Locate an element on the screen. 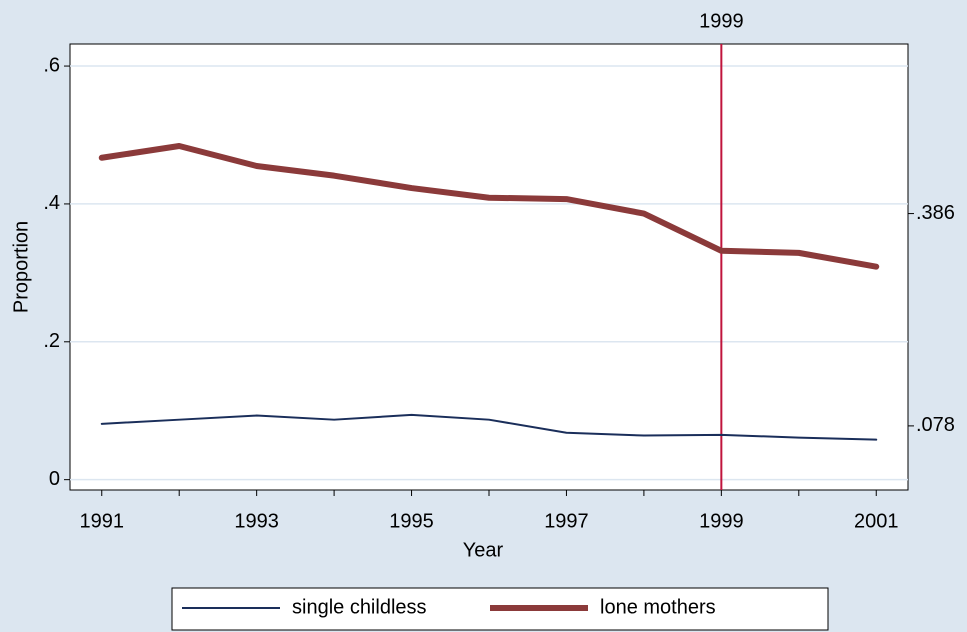 The width and height of the screenshot is (967, 632). data-line is located at coordinates (489, 427).